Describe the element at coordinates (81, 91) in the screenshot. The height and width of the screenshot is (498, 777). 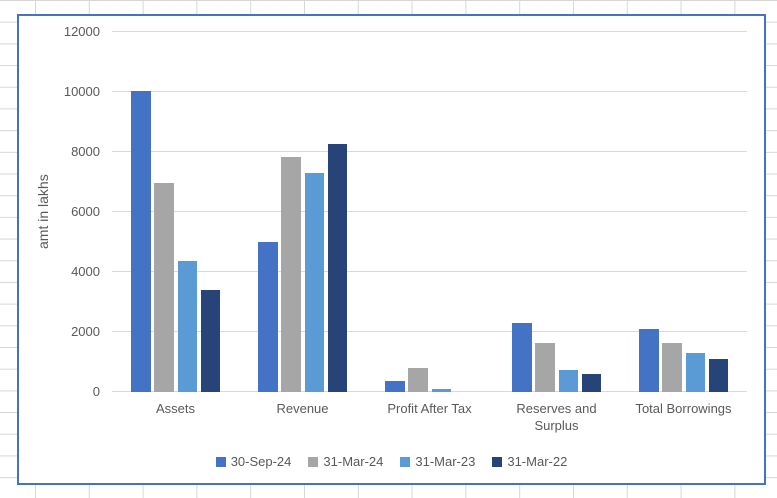
I see `y-tick-label: 10000` at that location.